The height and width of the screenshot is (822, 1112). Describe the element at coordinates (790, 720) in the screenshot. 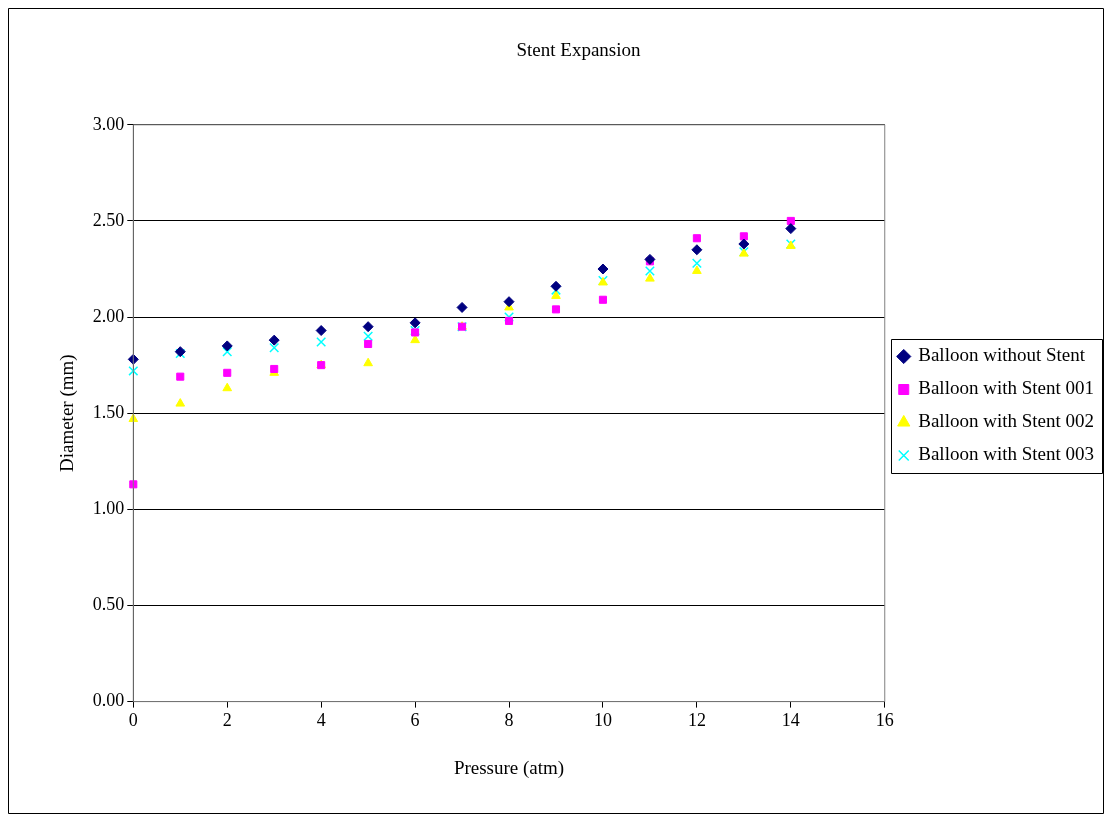

I see `x-tick-label: 14` at that location.